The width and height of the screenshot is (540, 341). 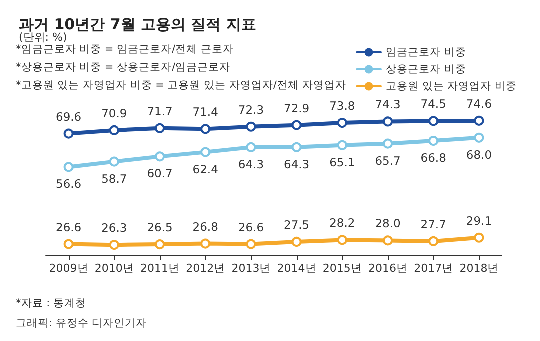 What do you see at coordinates (123, 68) in the screenshot?
I see `text: *상용근로자 비중 = 상용근로자/임금근로자` at bounding box center [123, 68].